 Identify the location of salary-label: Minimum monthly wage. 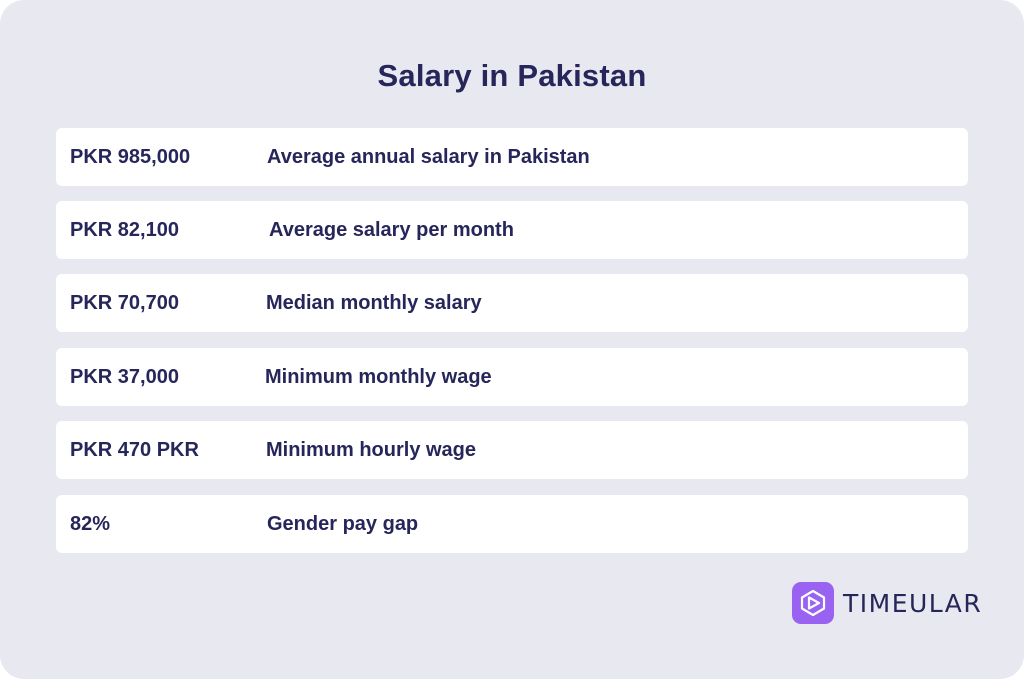
(378, 377).